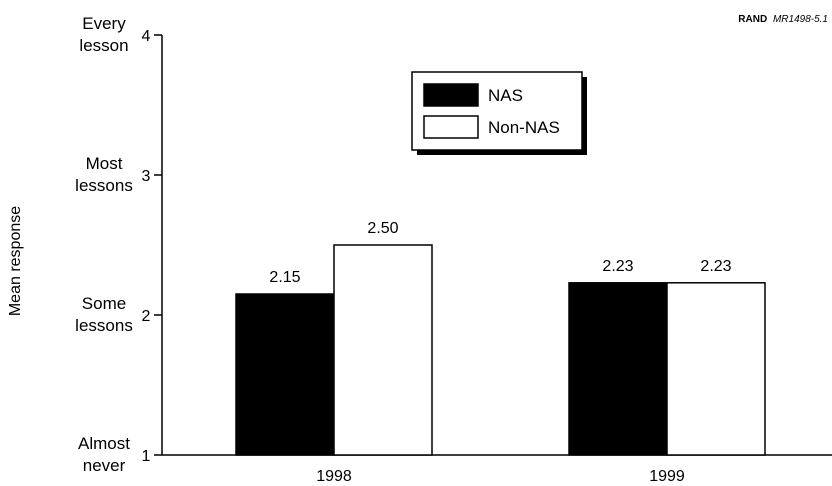  I want to click on legend-label: NAS, so click(505, 95).